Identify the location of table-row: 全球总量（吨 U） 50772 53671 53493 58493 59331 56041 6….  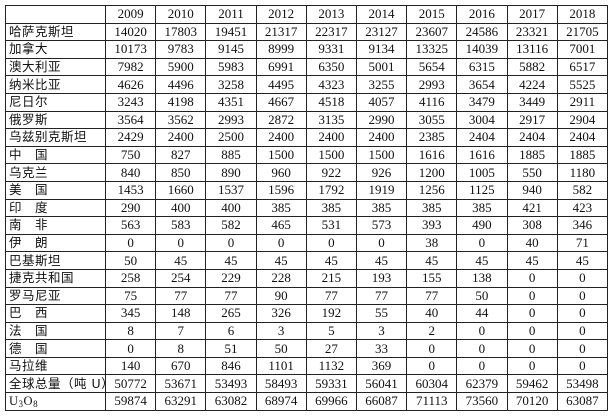
(307, 384).